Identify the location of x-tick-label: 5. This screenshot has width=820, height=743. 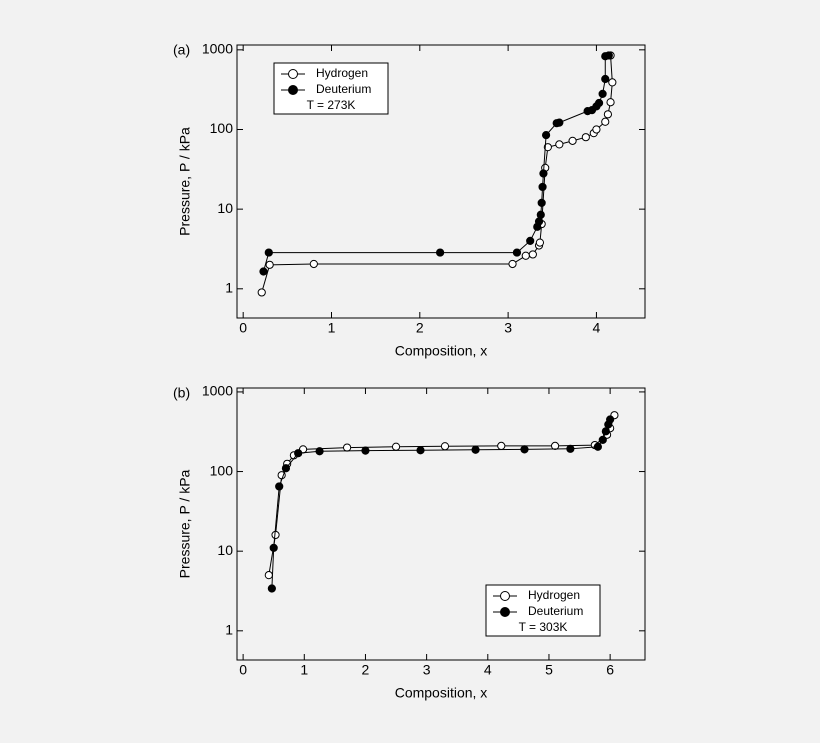
(549, 670).